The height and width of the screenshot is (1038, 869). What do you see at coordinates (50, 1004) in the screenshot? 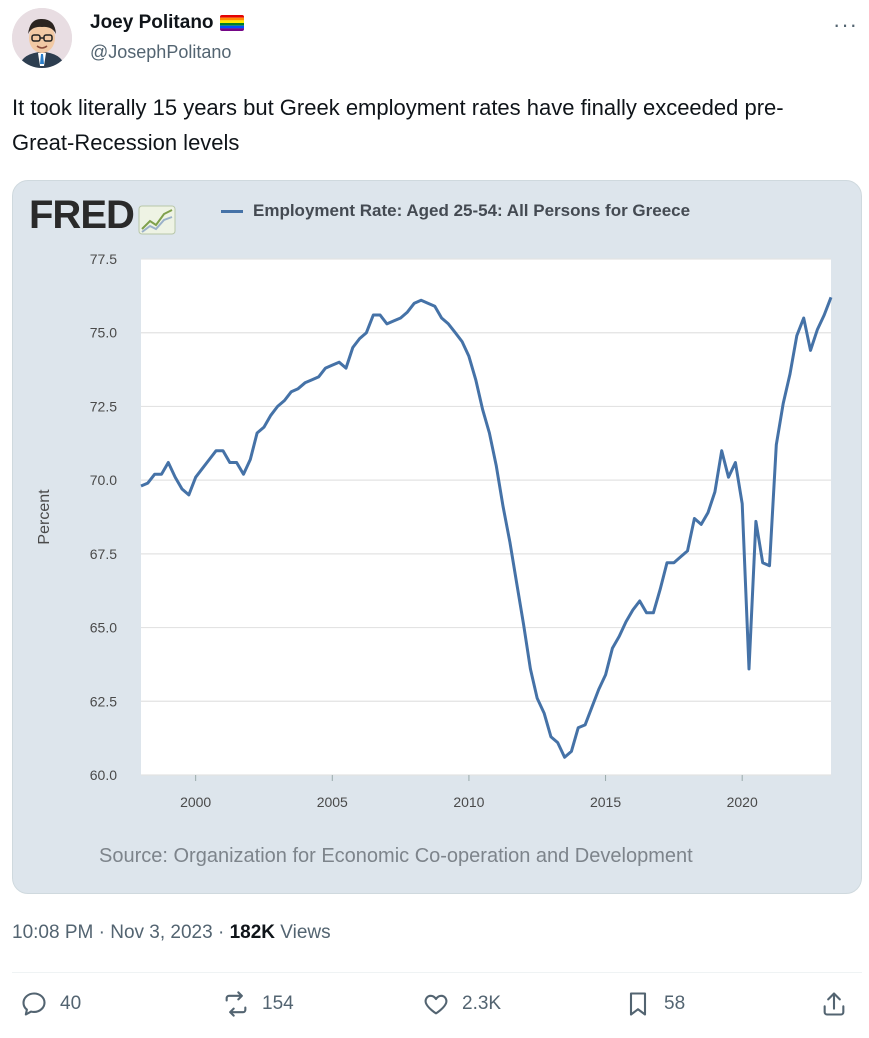
I see `reply-button: 40` at bounding box center [50, 1004].